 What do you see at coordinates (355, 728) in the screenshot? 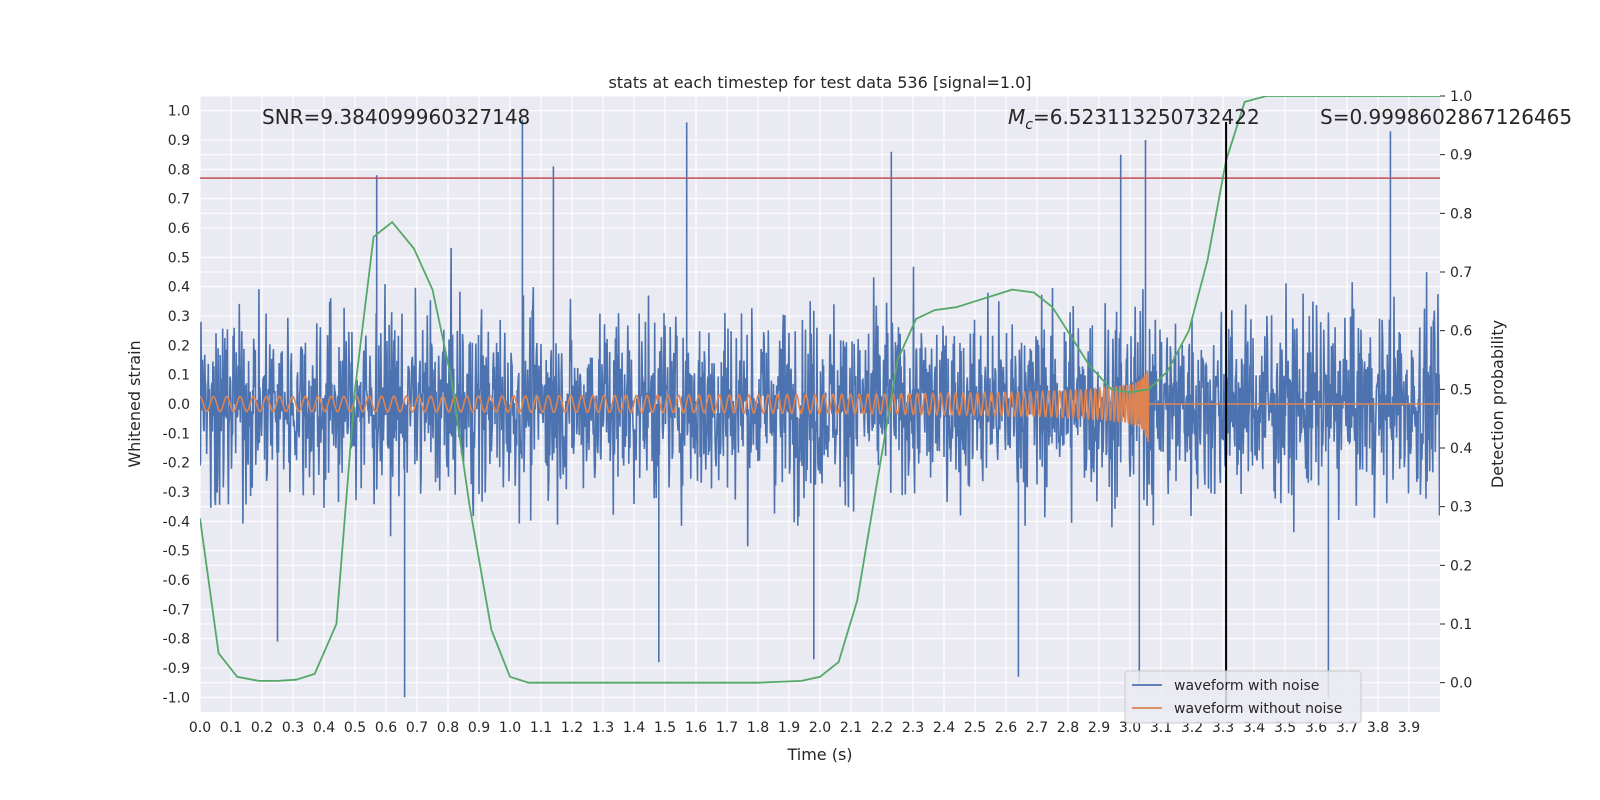
I see `x-tick-label: 0.5` at bounding box center [355, 728].